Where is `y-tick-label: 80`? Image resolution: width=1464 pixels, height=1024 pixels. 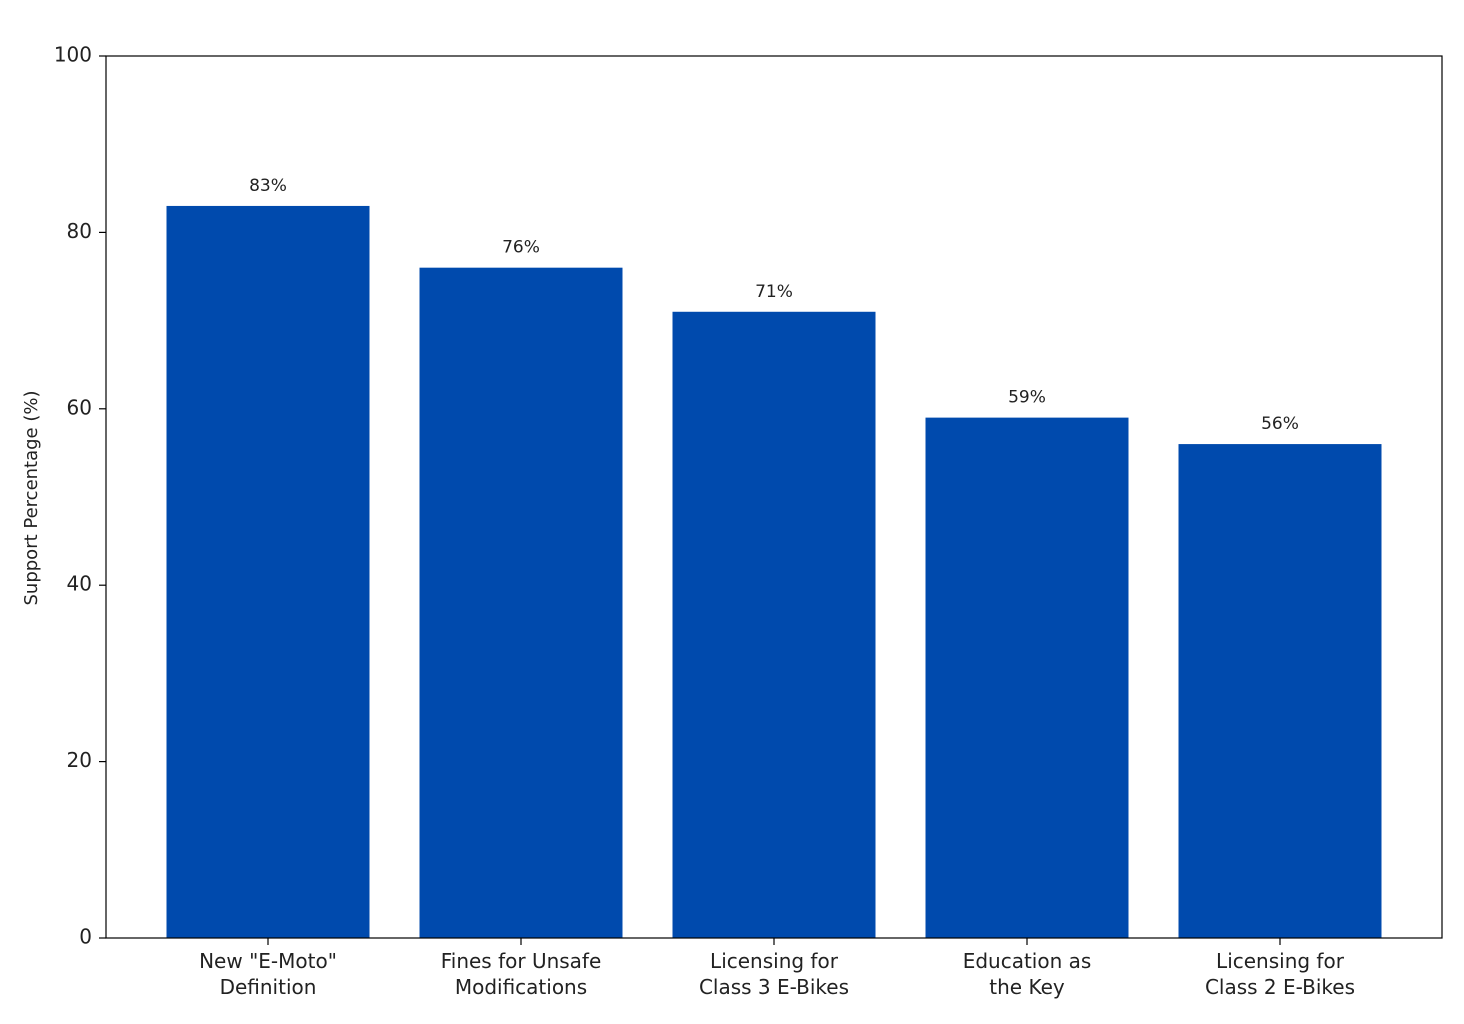
y-tick-label: 80 is located at coordinates (79, 231).